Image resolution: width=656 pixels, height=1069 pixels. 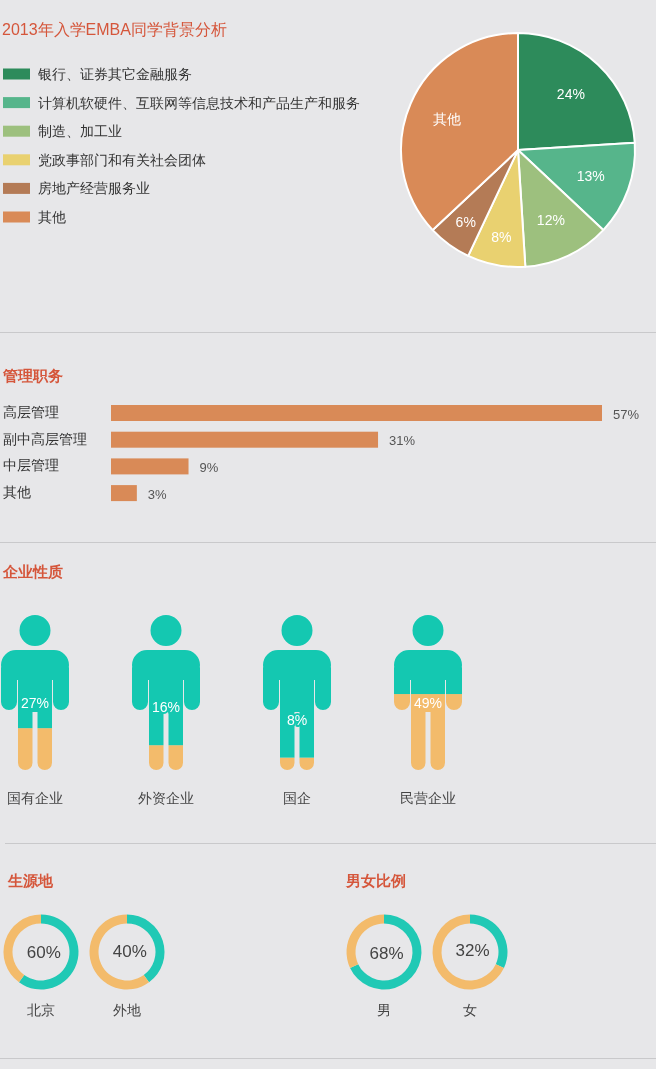 I want to click on data-label: 49%, so click(x=428, y=703).